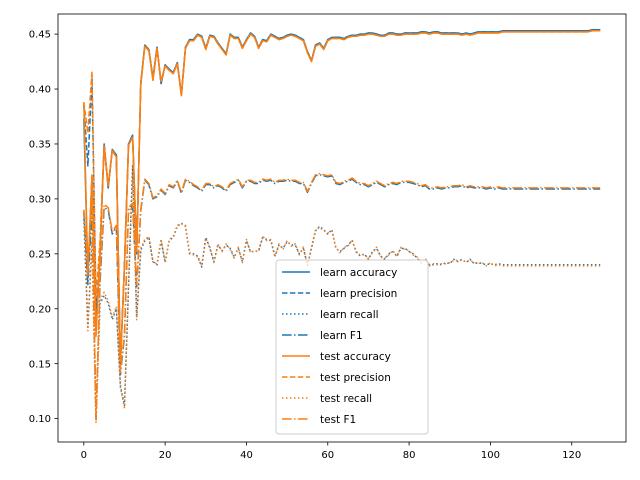 Image resolution: width=640 pixels, height=480 pixels. What do you see at coordinates (349, 315) in the screenshot?
I see `legend-label-learn-recall: learn recall` at bounding box center [349, 315].